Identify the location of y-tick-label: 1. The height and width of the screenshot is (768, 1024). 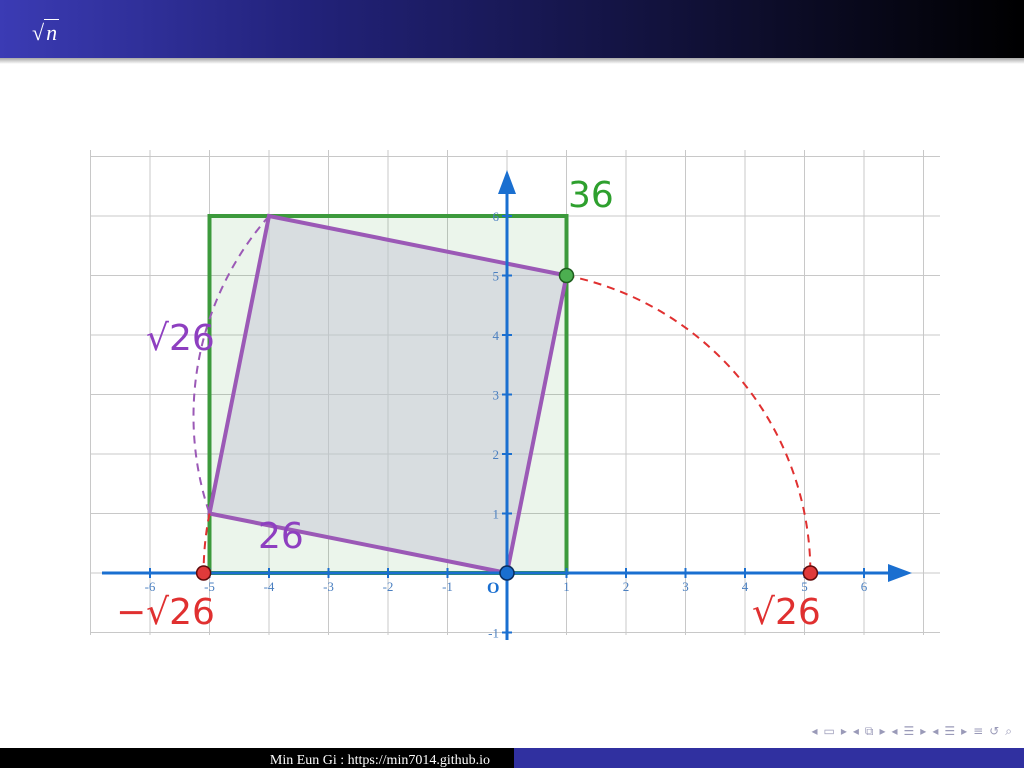
(496, 514).